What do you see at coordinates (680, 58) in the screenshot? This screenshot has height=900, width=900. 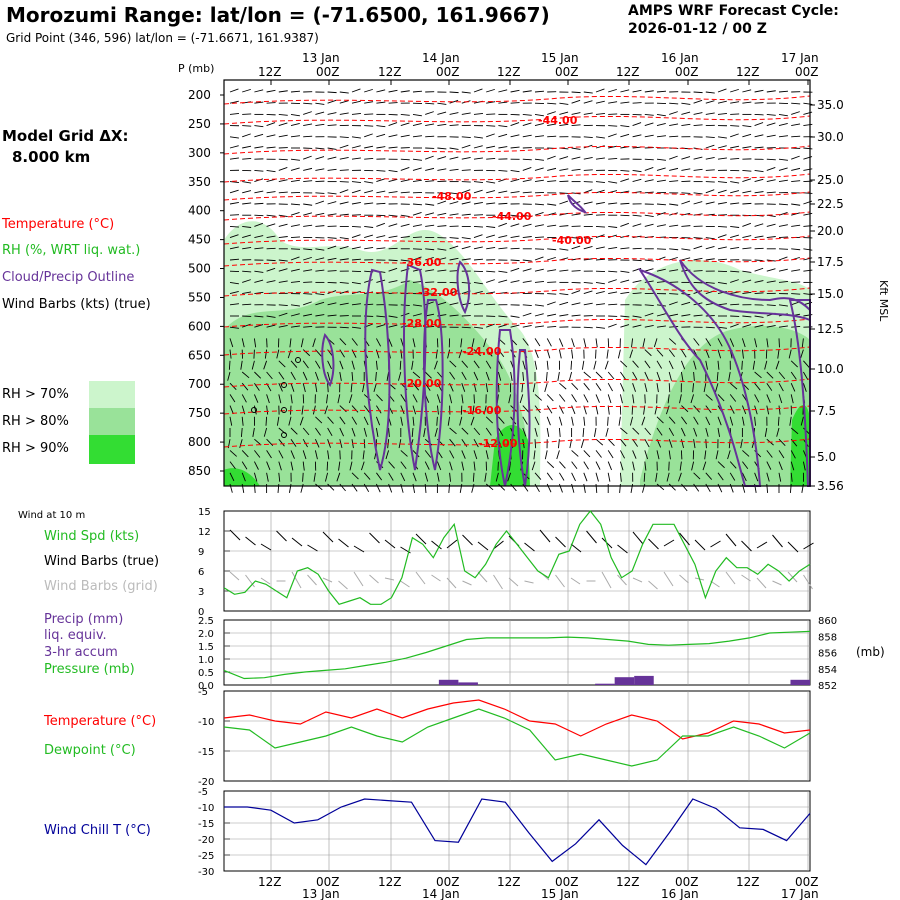 I see `top-day-label: 16 Jan` at bounding box center [680, 58].